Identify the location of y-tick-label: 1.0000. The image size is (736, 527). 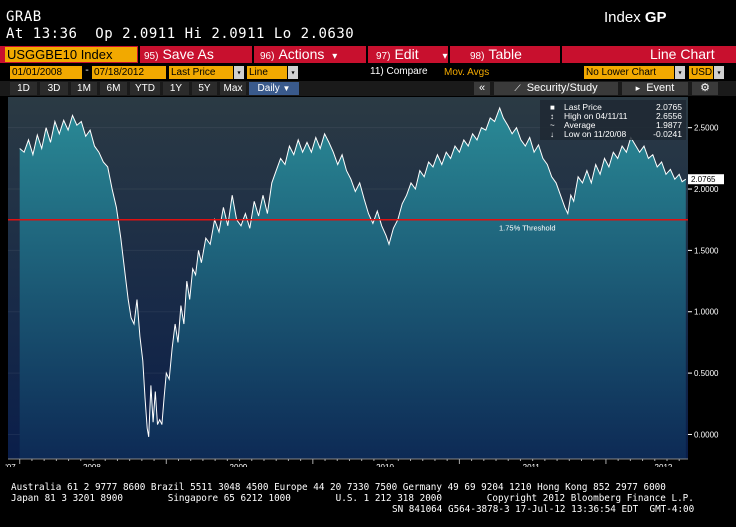
(706, 312).